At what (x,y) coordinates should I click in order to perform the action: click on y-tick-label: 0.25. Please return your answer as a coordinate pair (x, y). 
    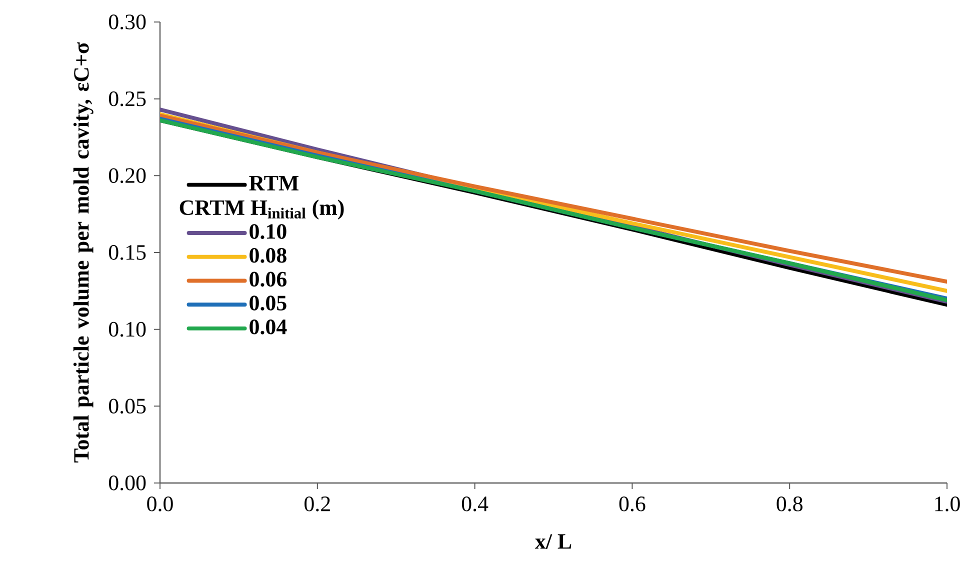
    Looking at the image, I should click on (127, 98).